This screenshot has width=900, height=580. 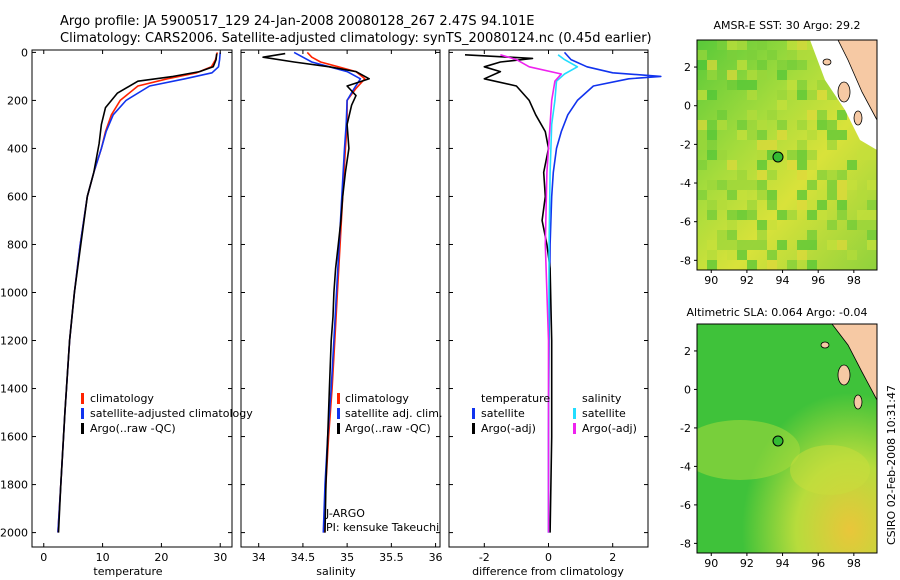 I want to click on map-x-tick-label: 92, so click(x=747, y=563).